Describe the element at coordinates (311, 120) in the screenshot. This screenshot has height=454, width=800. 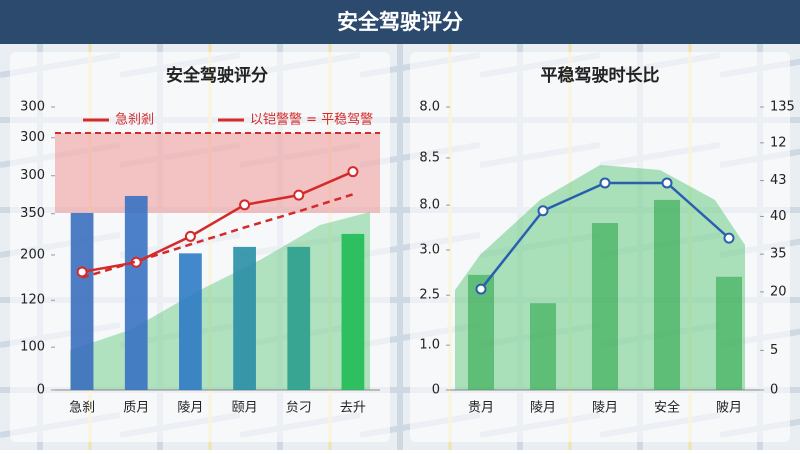
I see `legend-label: 以铠警警 = 平稳驾警` at that location.